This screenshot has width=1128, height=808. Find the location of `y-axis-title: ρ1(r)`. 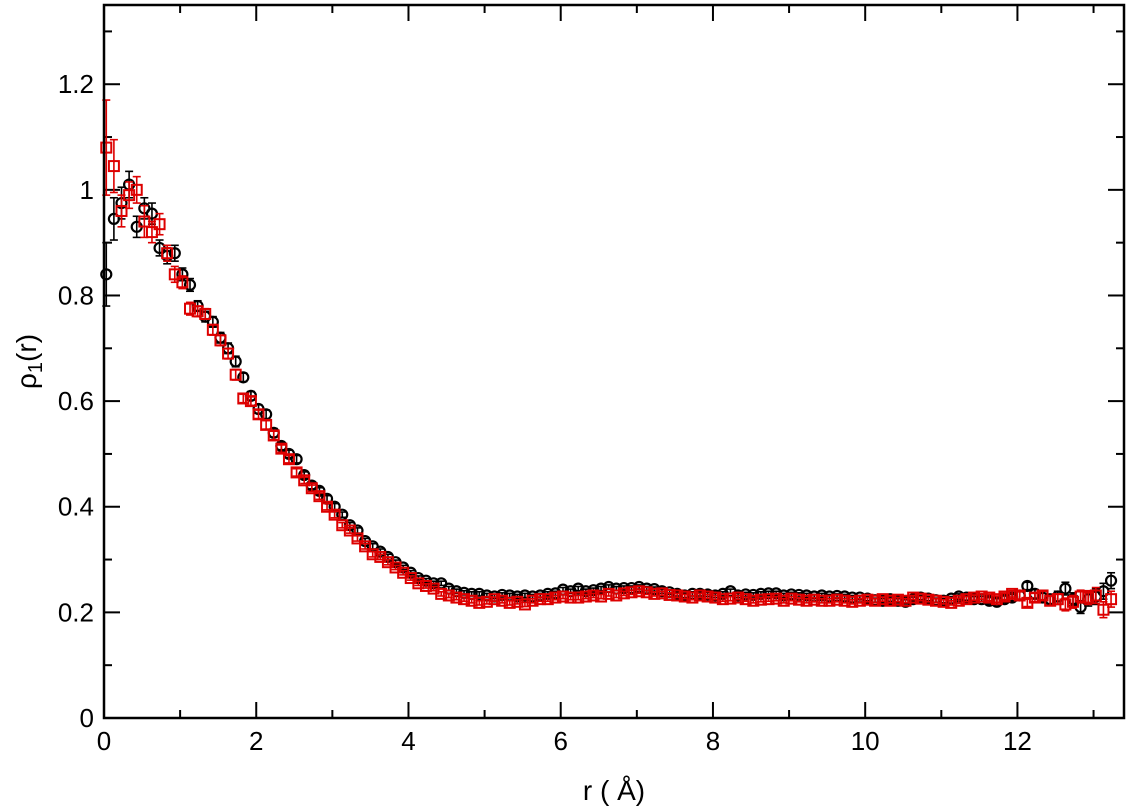

y-axis-title: ρ1(r) is located at coordinates (29, 361).